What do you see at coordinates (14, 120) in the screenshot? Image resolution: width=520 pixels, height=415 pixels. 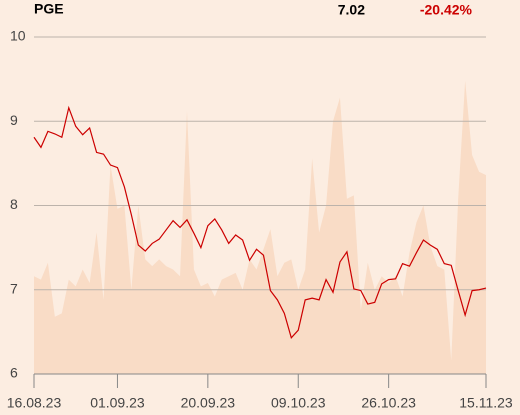 I see `y-tick-label: 9` at bounding box center [14, 120].